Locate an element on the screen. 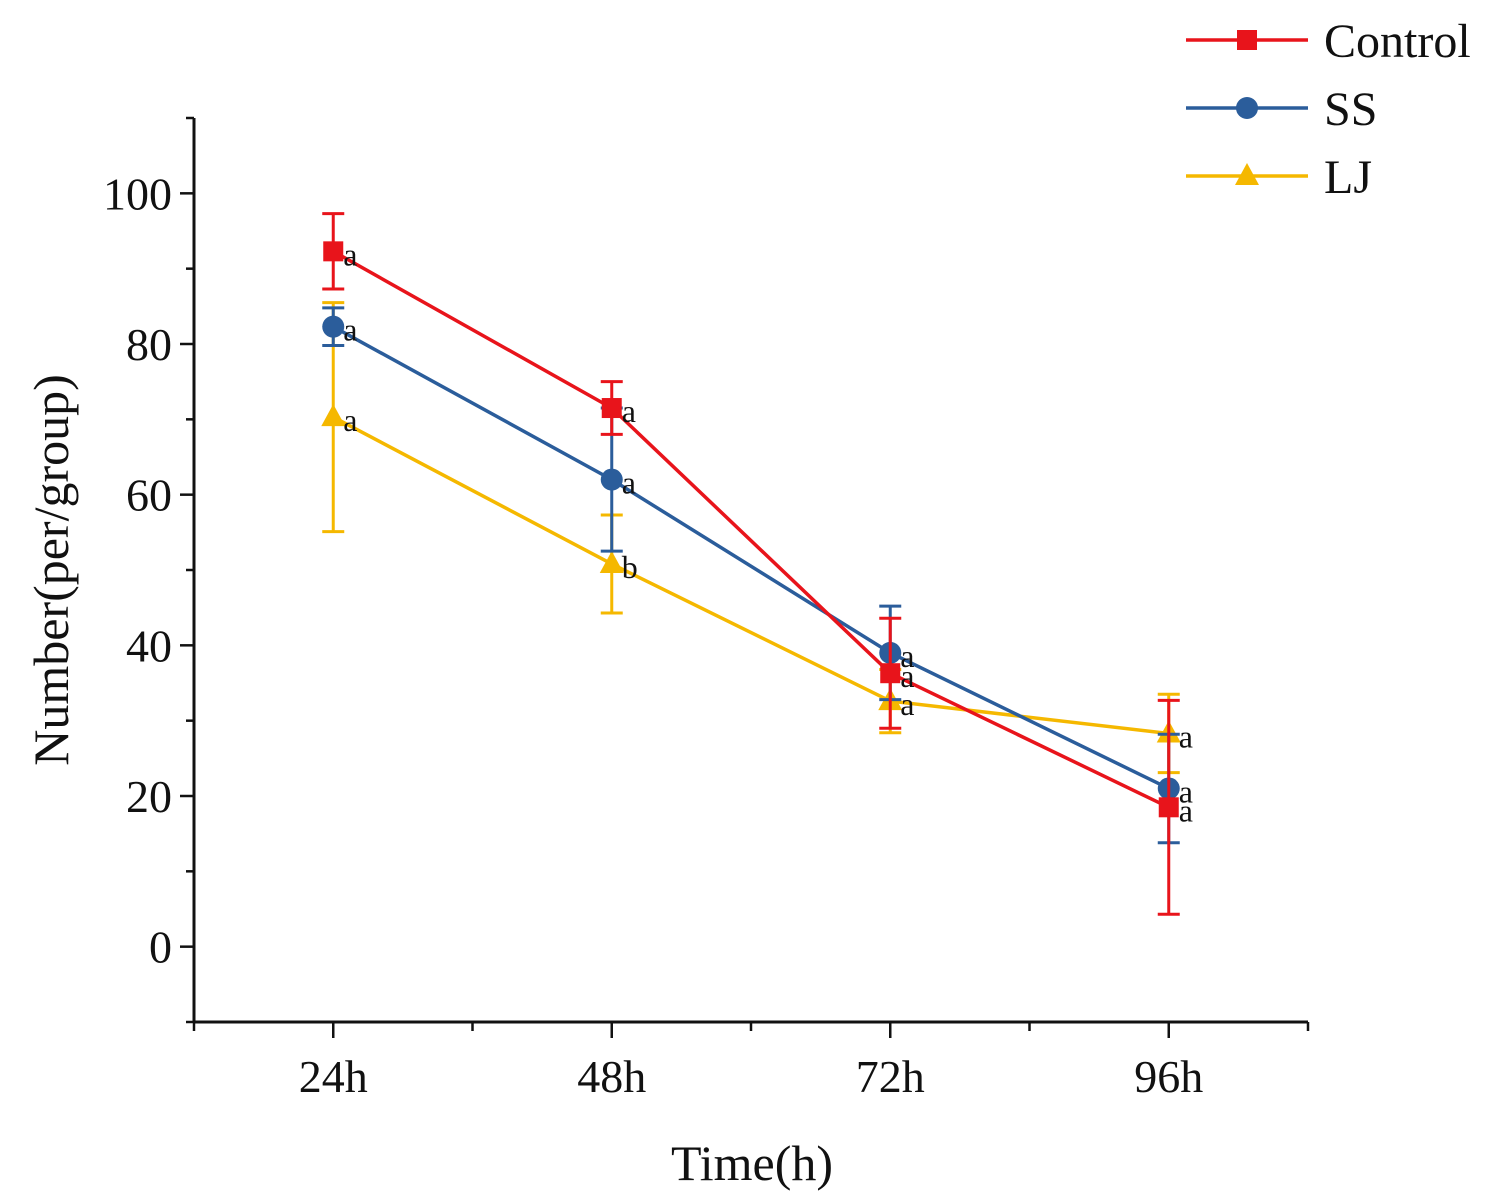 Image resolution: width=1507 pixels, height=1202 pixels. y-tick-label: 40 is located at coordinates (149, 645).